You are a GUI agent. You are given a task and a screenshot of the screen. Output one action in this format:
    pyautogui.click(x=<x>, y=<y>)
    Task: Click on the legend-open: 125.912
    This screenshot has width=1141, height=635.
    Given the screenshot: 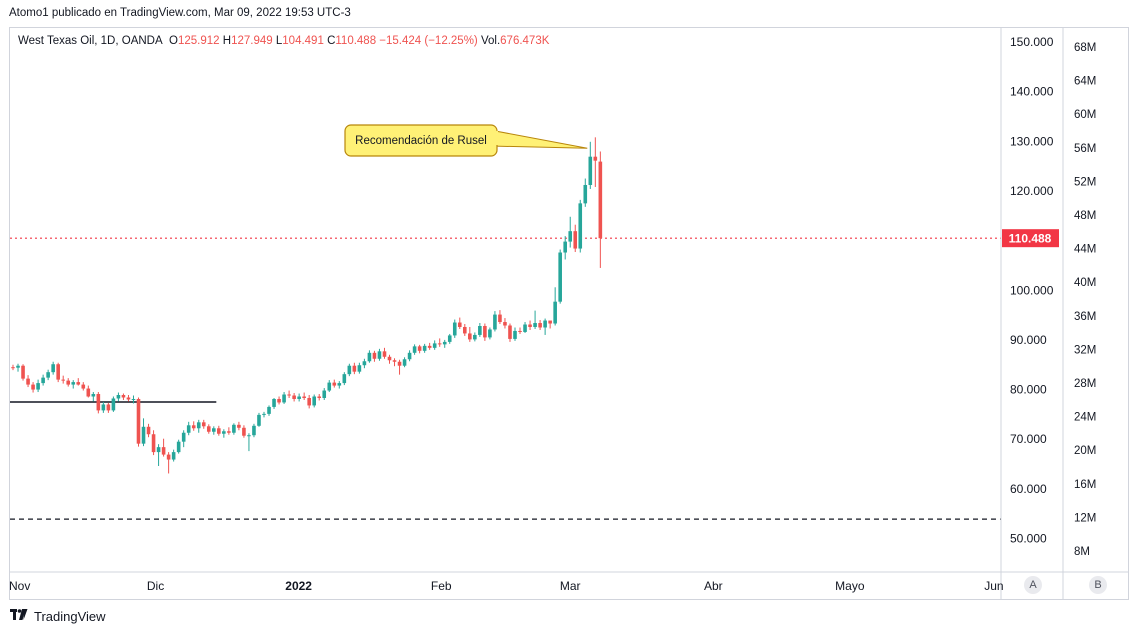 What is the action you would take?
    pyautogui.click(x=199, y=41)
    